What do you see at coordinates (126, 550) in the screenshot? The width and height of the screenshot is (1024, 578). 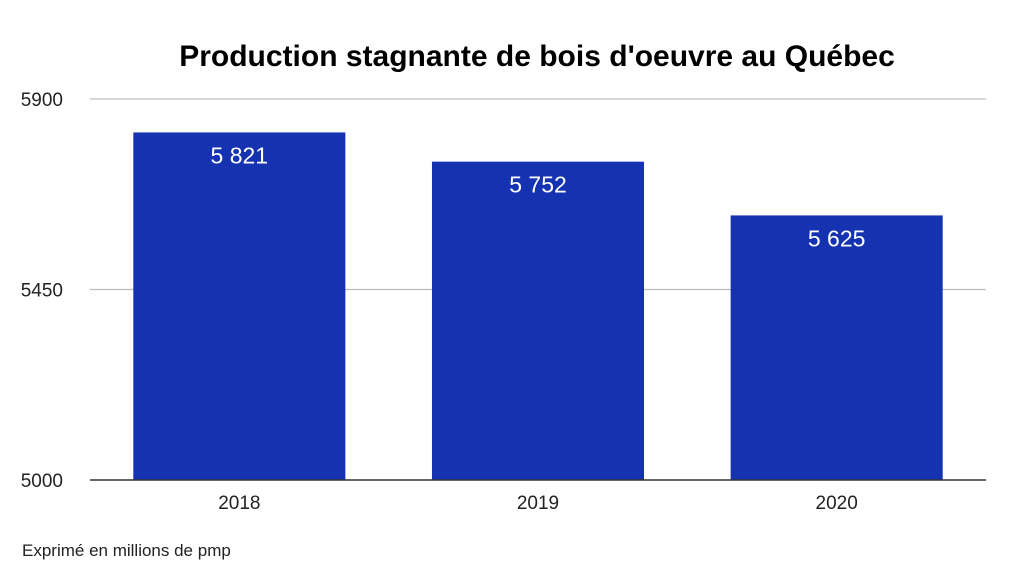 I see `footnote: Exprimé en millions de pmp` at bounding box center [126, 550].